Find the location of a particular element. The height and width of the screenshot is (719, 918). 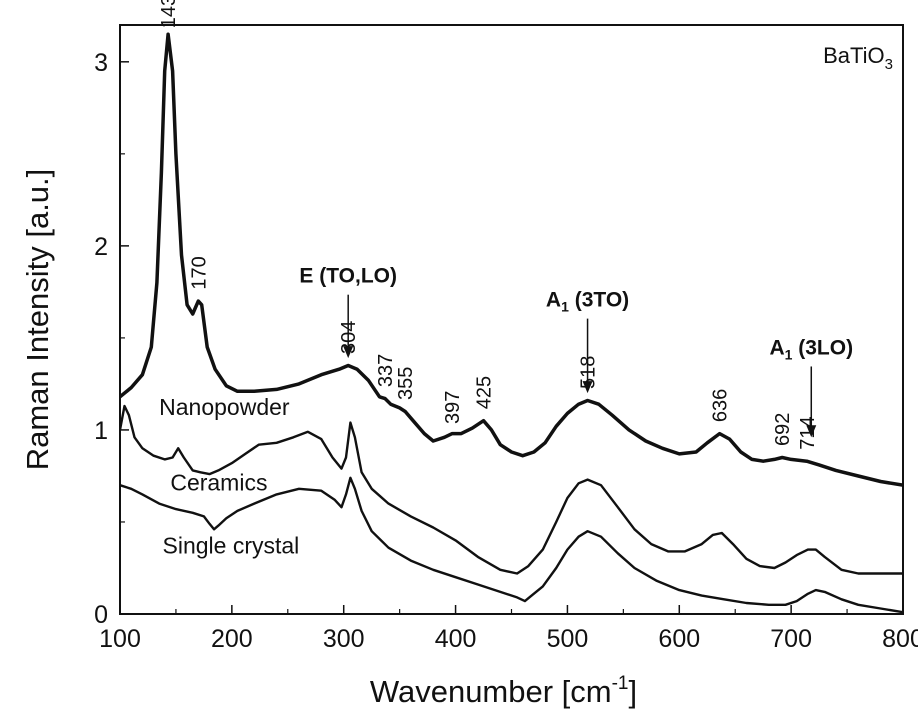

series-label-ceramics: Ceramics is located at coordinates (218, 483).